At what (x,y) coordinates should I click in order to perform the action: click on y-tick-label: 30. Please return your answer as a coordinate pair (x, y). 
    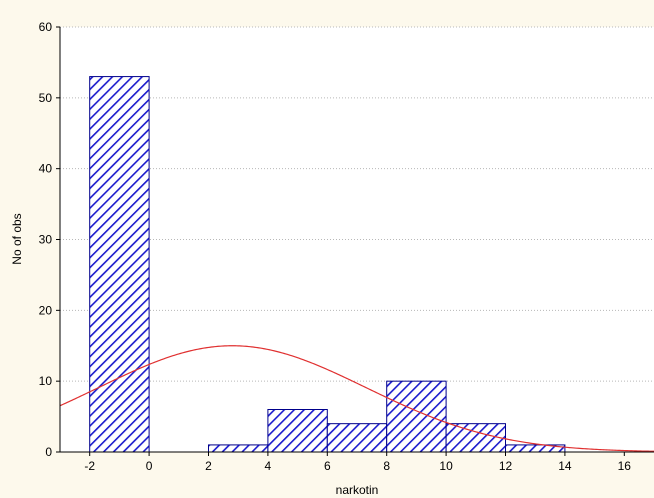
    Looking at the image, I should click on (46, 240).